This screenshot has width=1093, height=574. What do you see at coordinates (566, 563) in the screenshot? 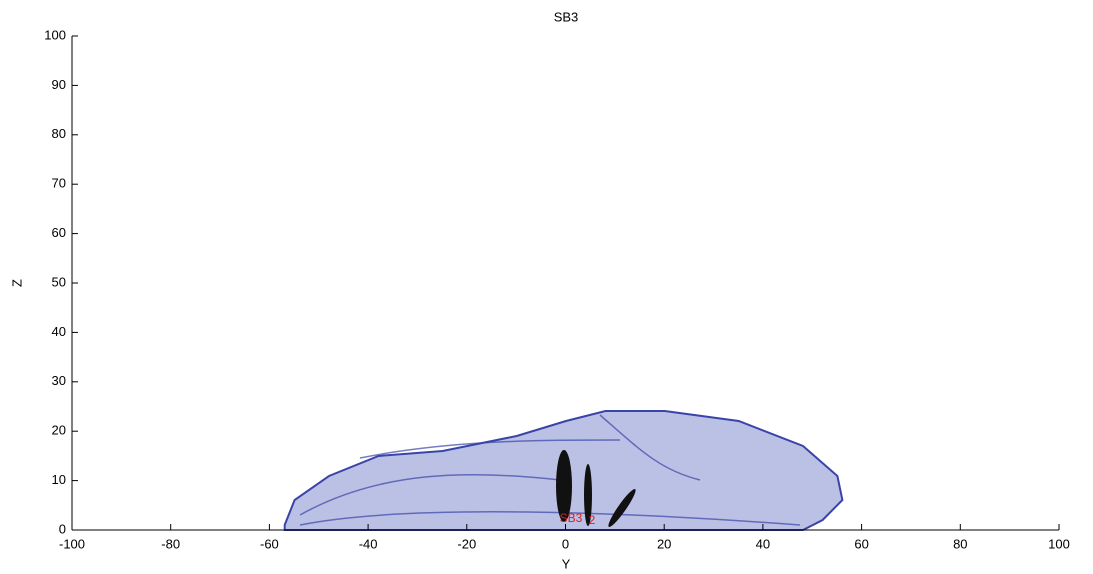
I see `x-axis-label: Y` at bounding box center [566, 563].